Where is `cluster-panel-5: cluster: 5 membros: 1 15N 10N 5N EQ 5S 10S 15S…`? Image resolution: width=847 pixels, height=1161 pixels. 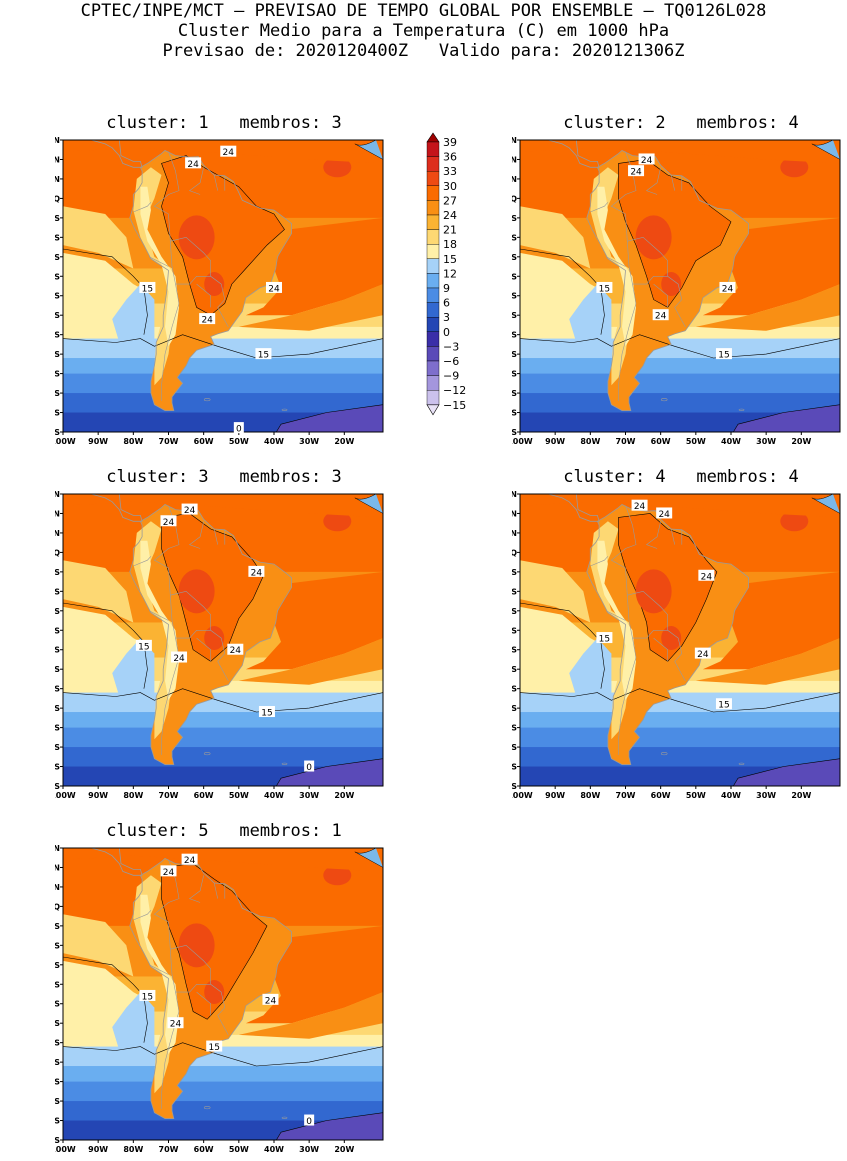
cluster-panel-5: cluster: 5 membros: 1 15N 10N 5N EQ 5S 10S 15S… is located at coordinates (220, 988).